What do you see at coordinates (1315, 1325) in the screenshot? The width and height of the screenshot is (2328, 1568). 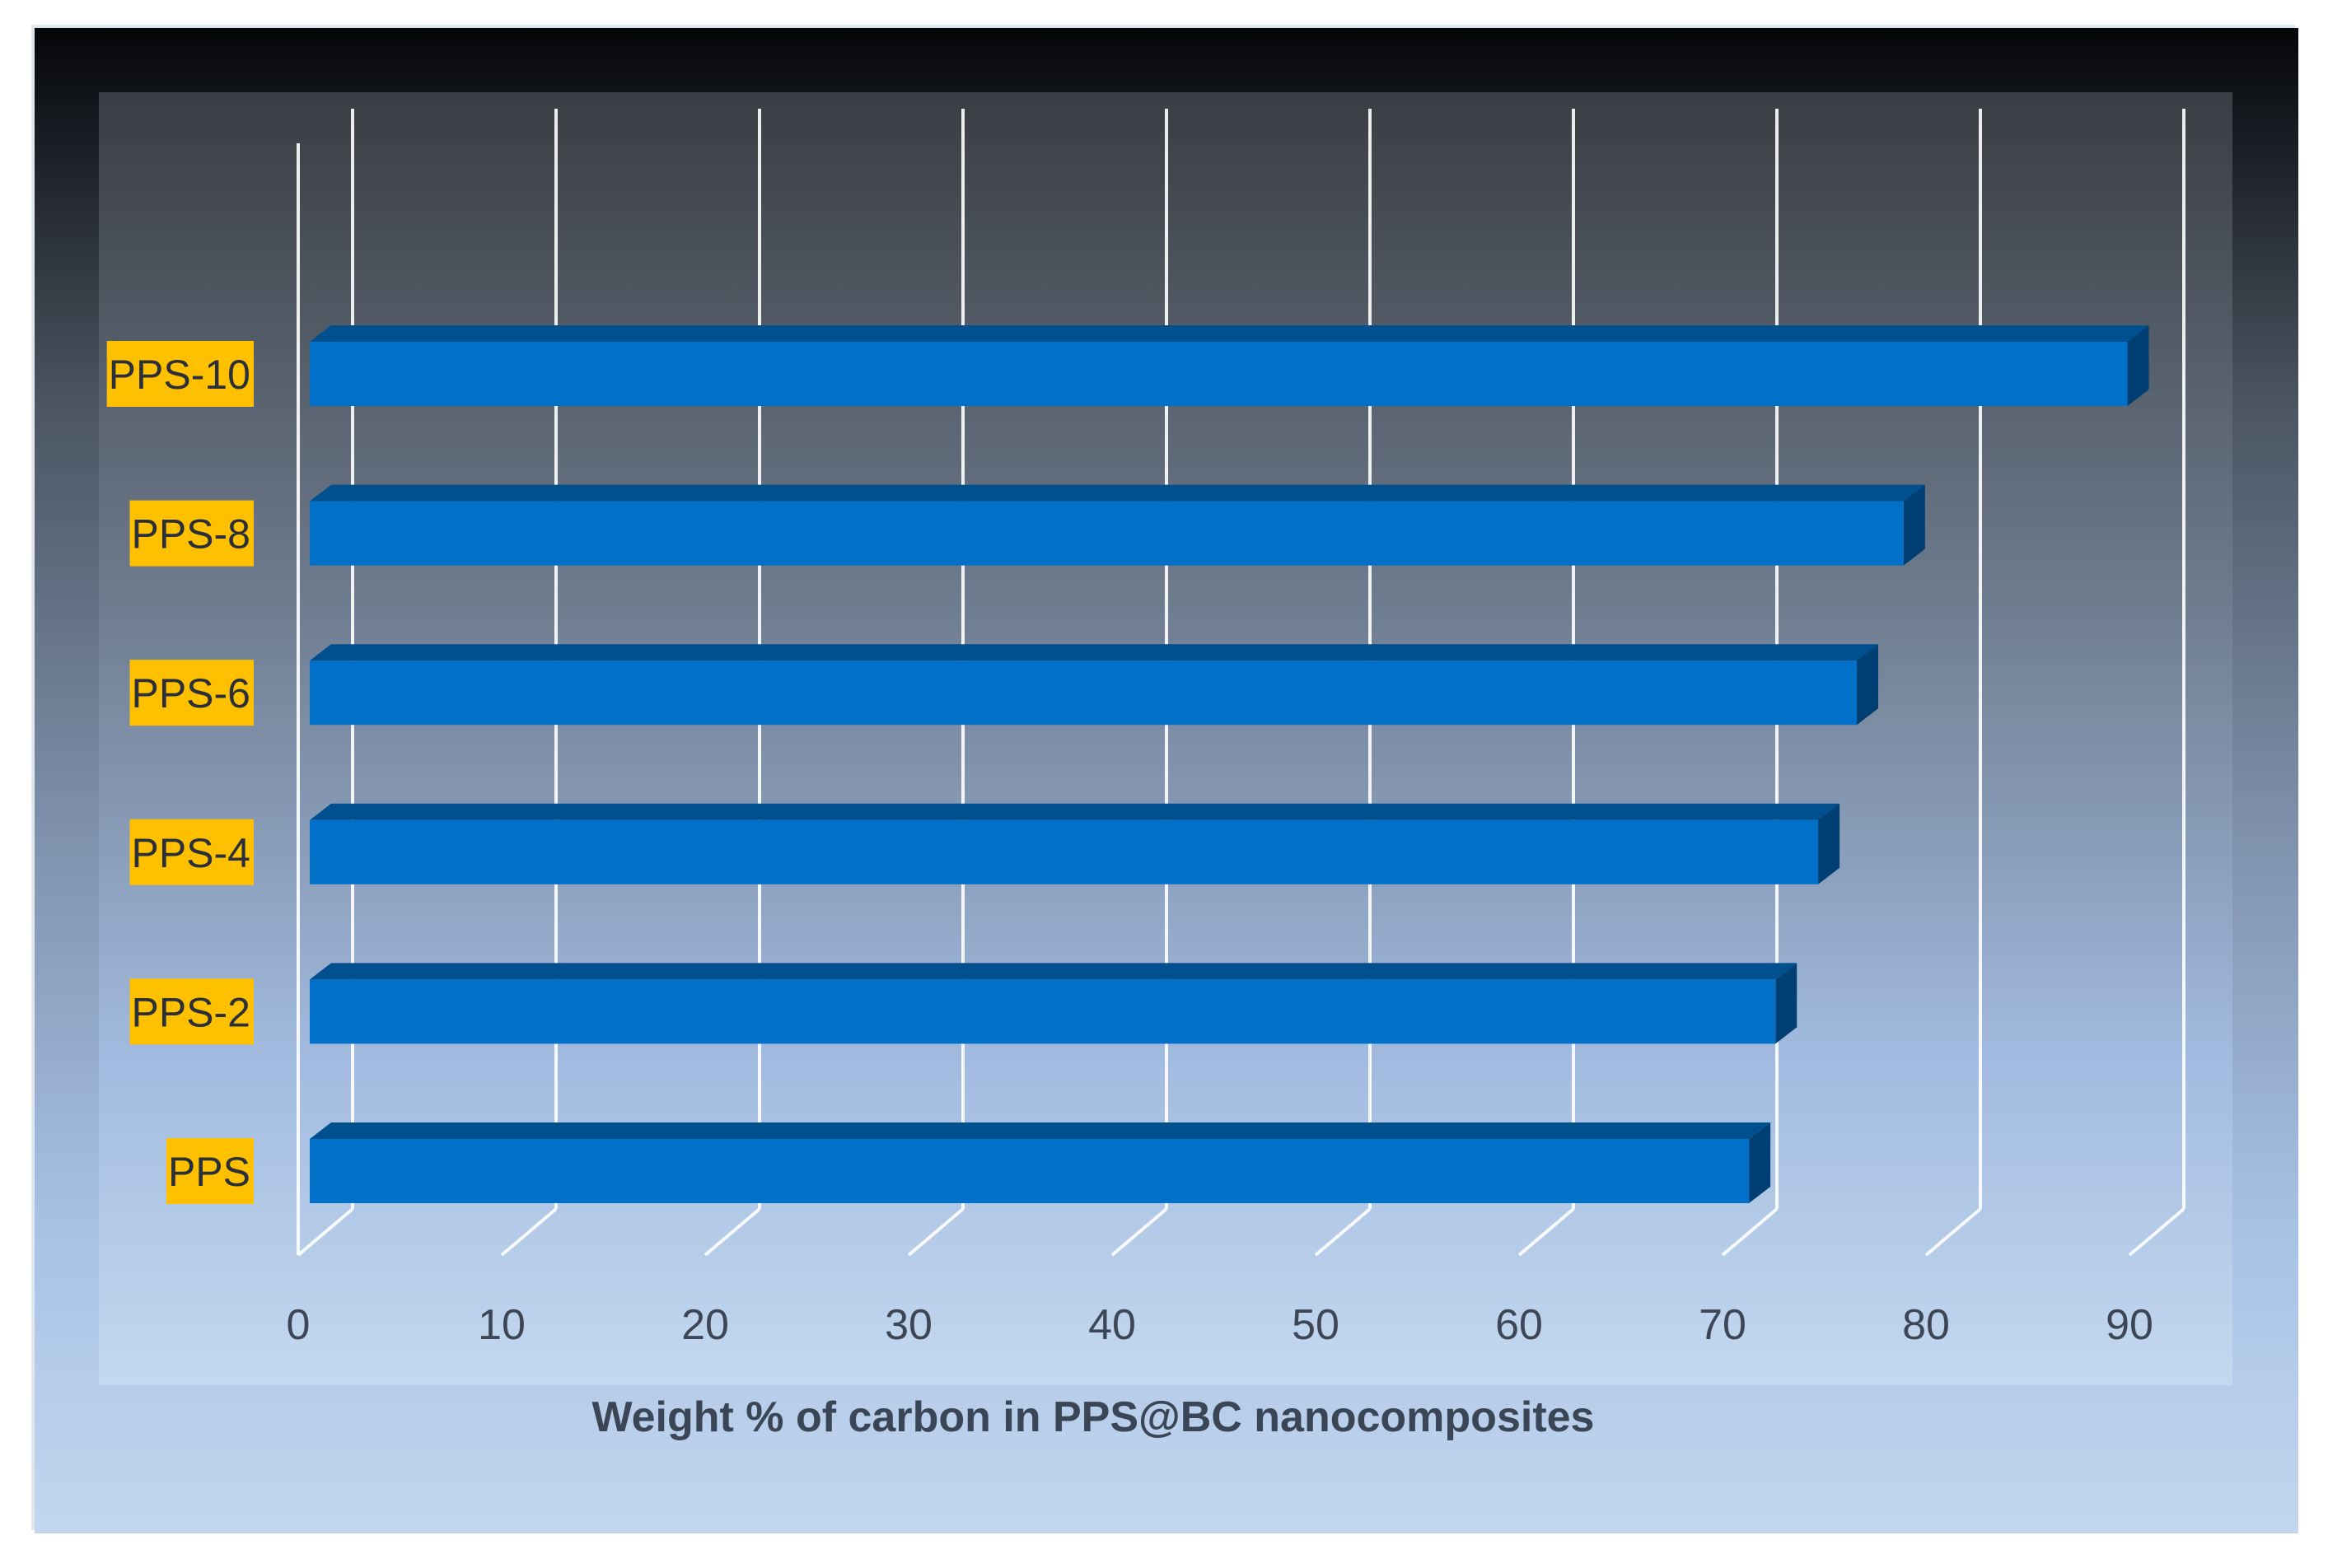 I see `x-tick-label: 50` at bounding box center [1315, 1325].